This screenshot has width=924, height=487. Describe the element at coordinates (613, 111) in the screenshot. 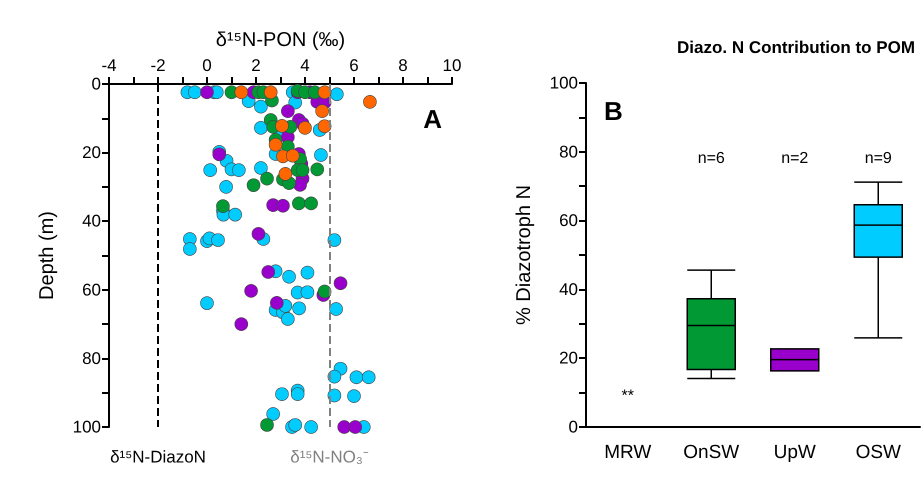

I see `annotation: B` at that location.